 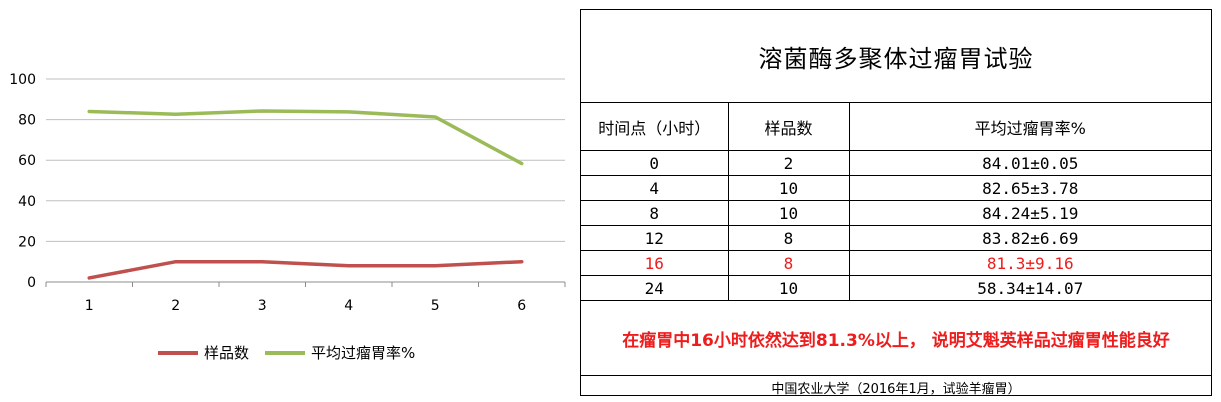 What do you see at coordinates (27, 242) in the screenshot?
I see `y-tick-label: 20` at bounding box center [27, 242].